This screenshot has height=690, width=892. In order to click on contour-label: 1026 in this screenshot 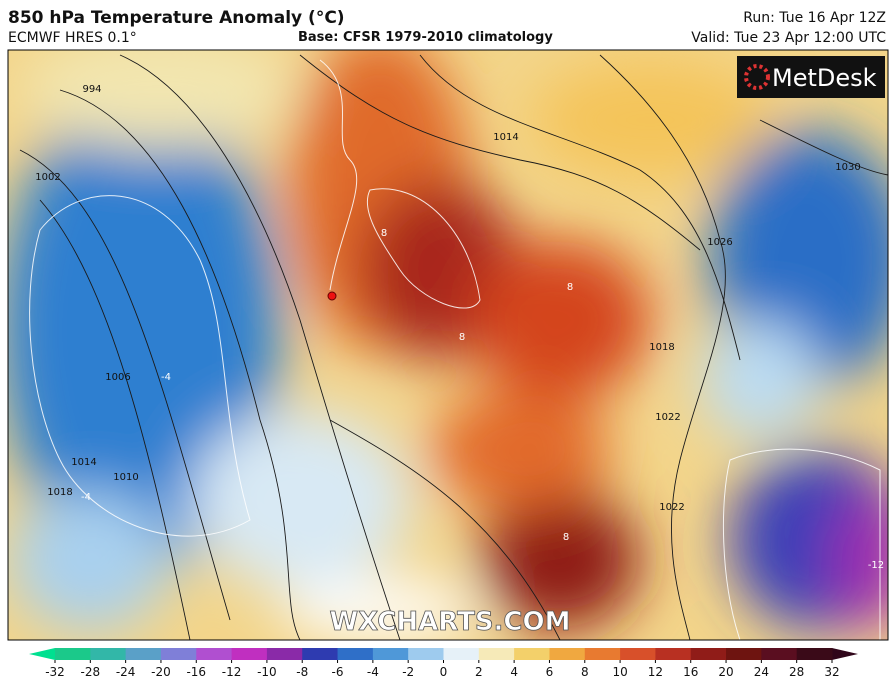, I will do `click(719, 242)`.